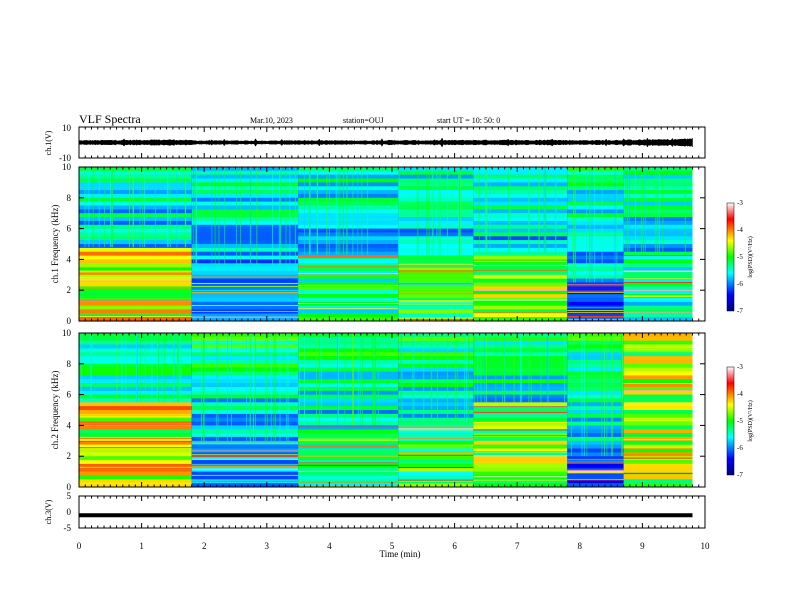 The image size is (792, 612). What do you see at coordinates (385, 142) in the screenshot?
I see `ch1-trace` at bounding box center [385, 142].